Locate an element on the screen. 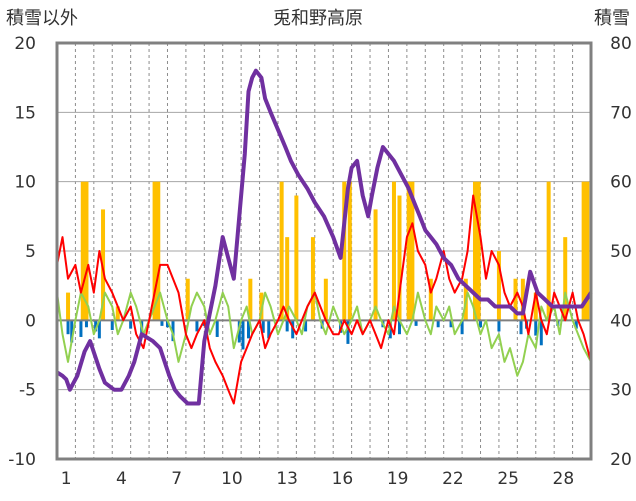 Image resolution: width=636 pixels, height=501 pixels. x-tick-labels: 1 4 7 10 13 16 19 22 25 28 is located at coordinates (317, 479).